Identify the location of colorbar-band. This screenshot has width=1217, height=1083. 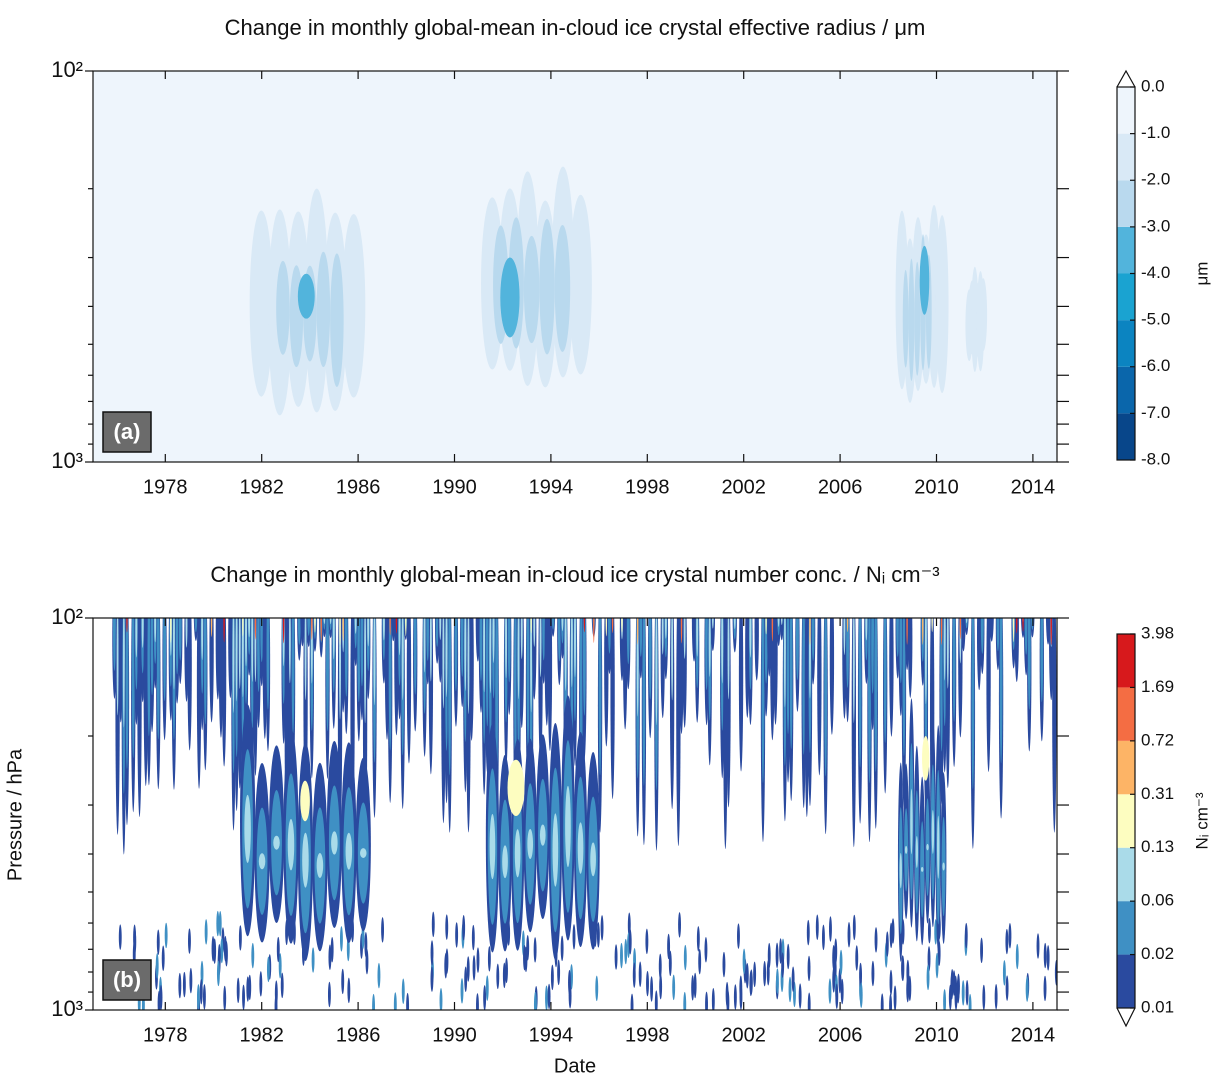
(1126, 928).